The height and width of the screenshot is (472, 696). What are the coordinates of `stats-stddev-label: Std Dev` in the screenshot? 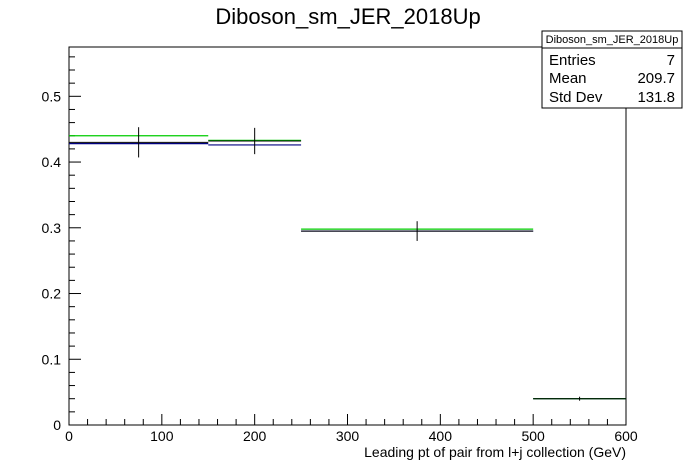 It's located at (576, 97).